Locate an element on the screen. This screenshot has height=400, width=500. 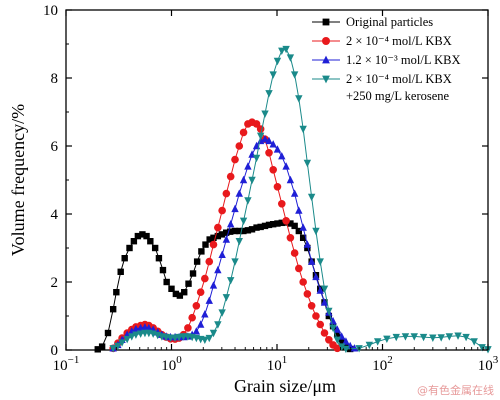
legend-item-2: 2 × 10⁻⁴ mol/L KBX is located at coordinates (382, 41).